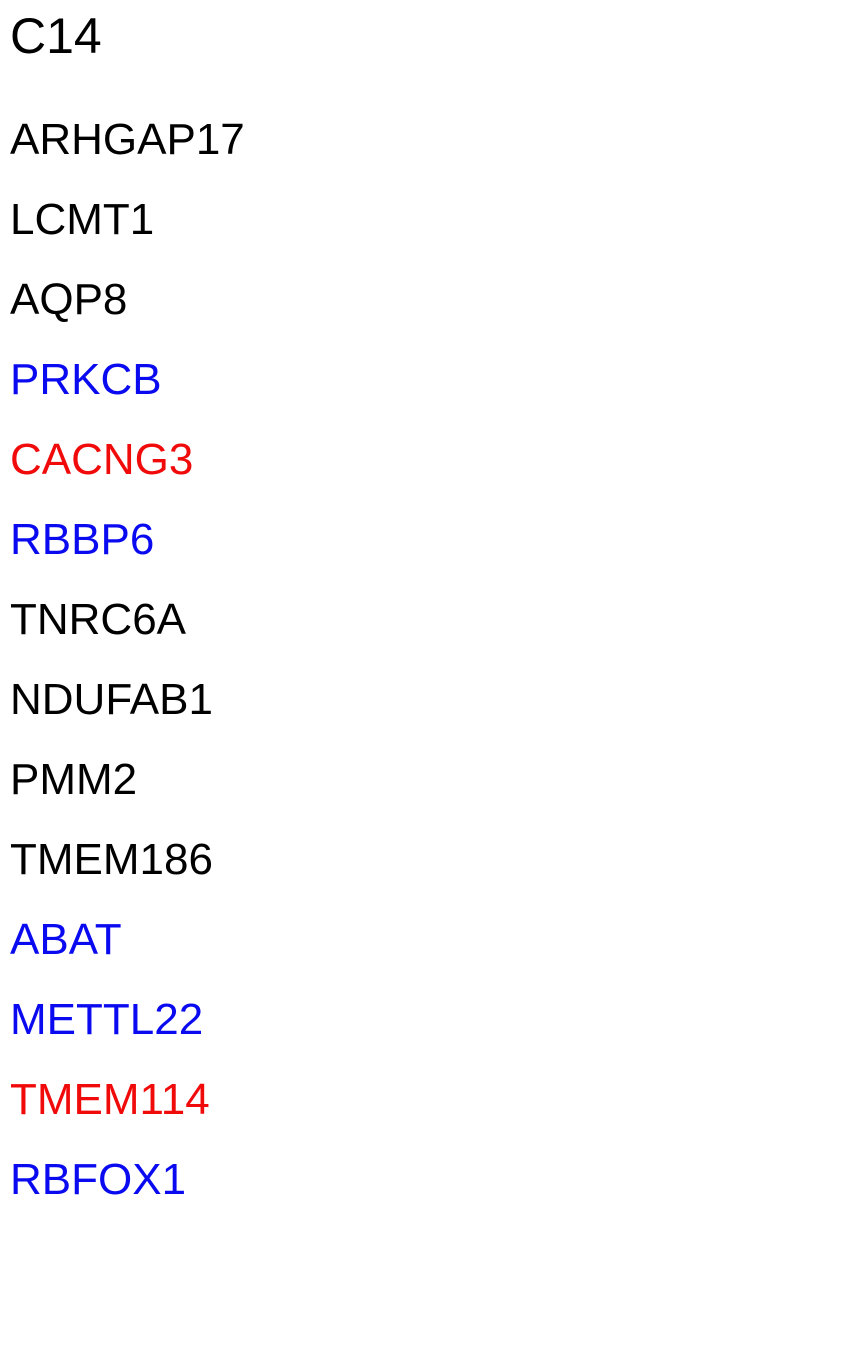 Image resolution: width=850 pixels, height=1370 pixels. I want to click on gene-item: LCMT1, so click(82, 219).